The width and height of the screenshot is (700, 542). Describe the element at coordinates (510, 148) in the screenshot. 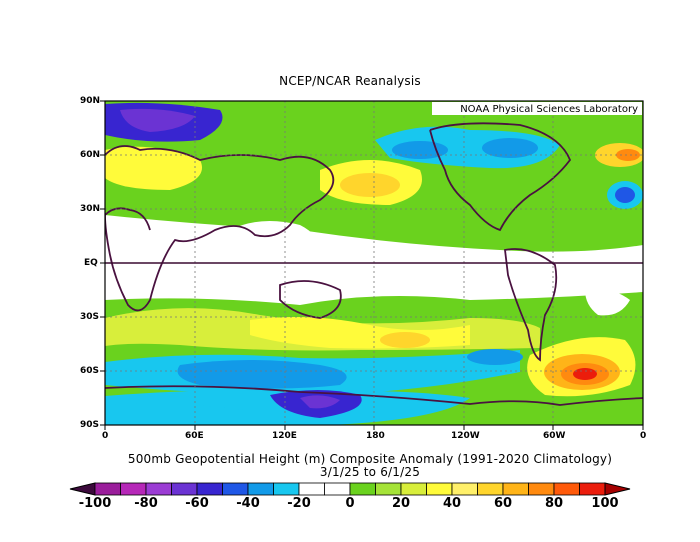

I see `field-blue-core-canada` at that location.